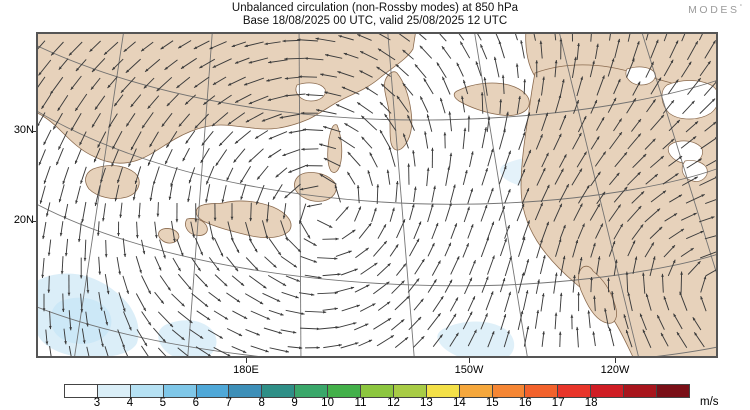 This screenshot has width=750, height=410. I want to click on colorbar-tick-6: 6, so click(196, 403).